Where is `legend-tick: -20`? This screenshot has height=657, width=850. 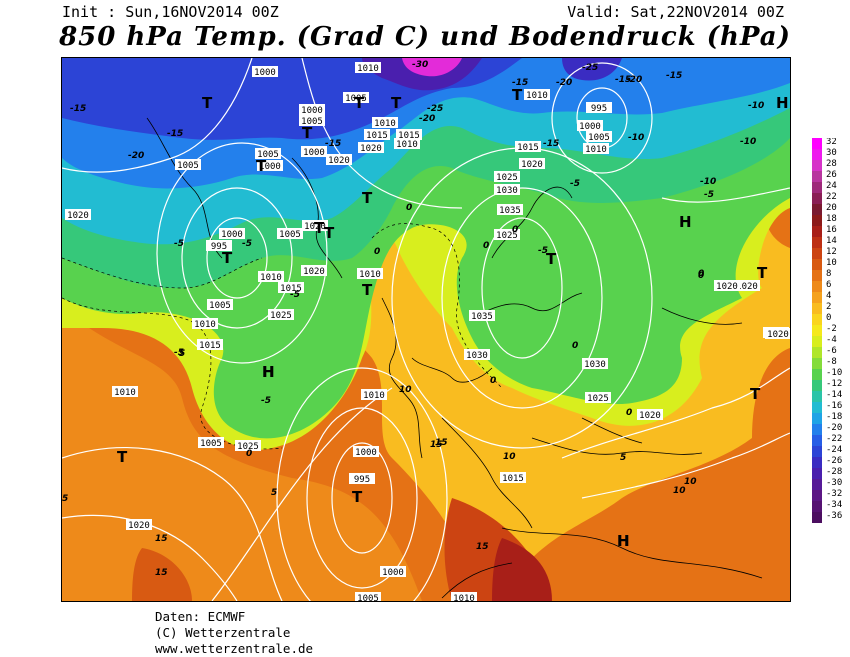
legend-tick: -20 is located at coordinates (834, 428).